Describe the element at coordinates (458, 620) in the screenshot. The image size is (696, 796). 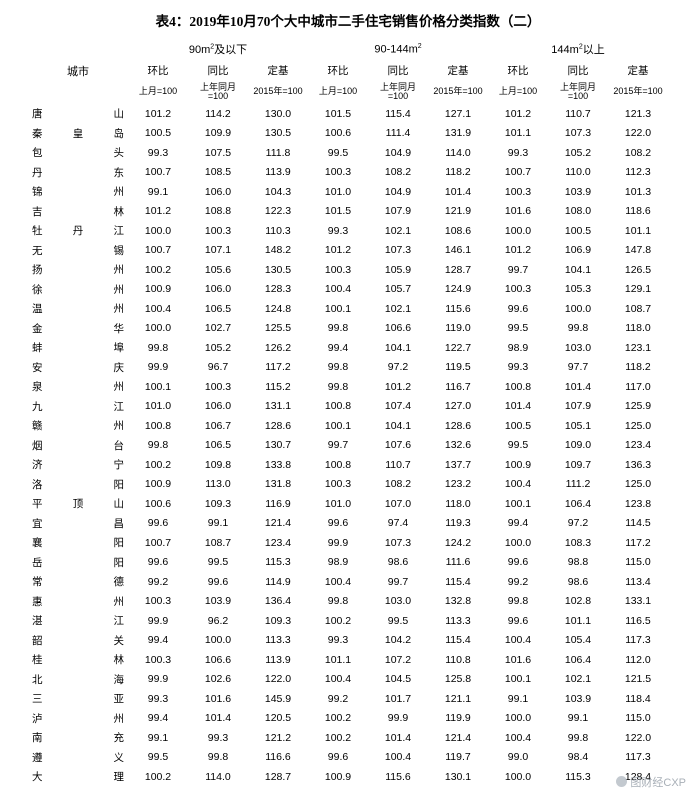
I see `value-cell: 113.3` at that location.